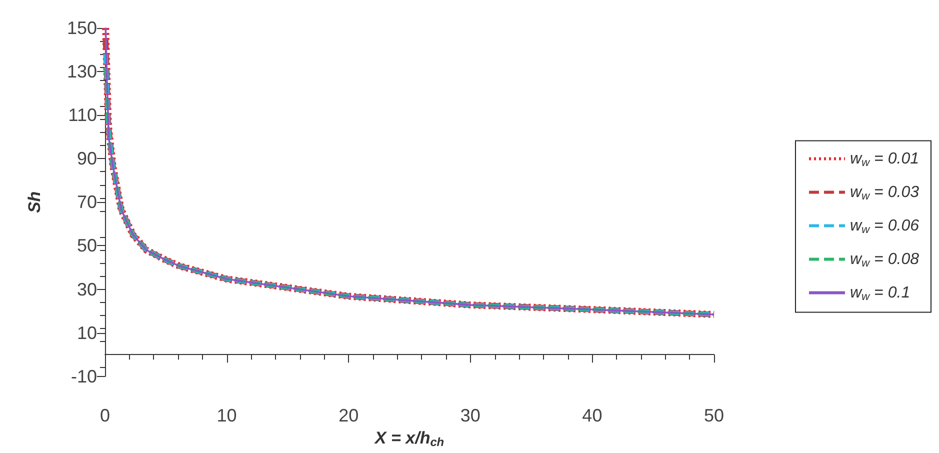 This screenshot has height=453, width=939. What do you see at coordinates (86, 332) in the screenshot?
I see `y-tick-label: 10` at bounding box center [86, 332].